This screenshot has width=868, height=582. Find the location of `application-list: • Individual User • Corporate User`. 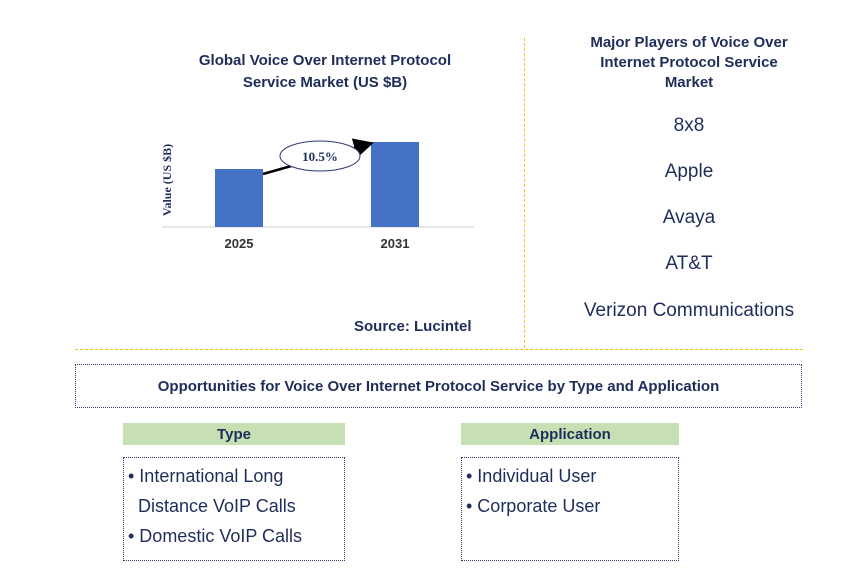

application-list: • Individual User • Corporate User is located at coordinates (570, 509).